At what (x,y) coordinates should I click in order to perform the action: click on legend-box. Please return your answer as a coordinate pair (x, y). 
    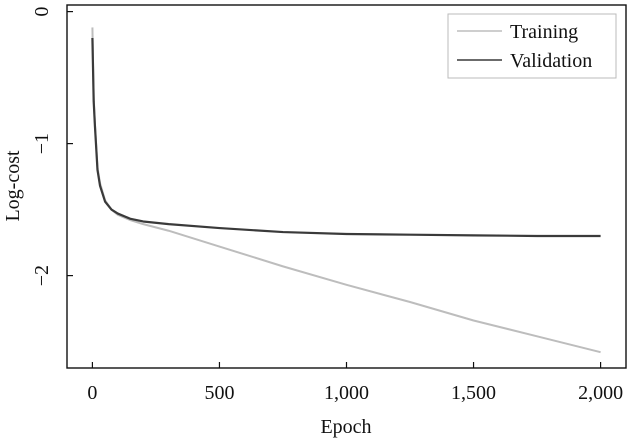
    Looking at the image, I should click on (532, 46).